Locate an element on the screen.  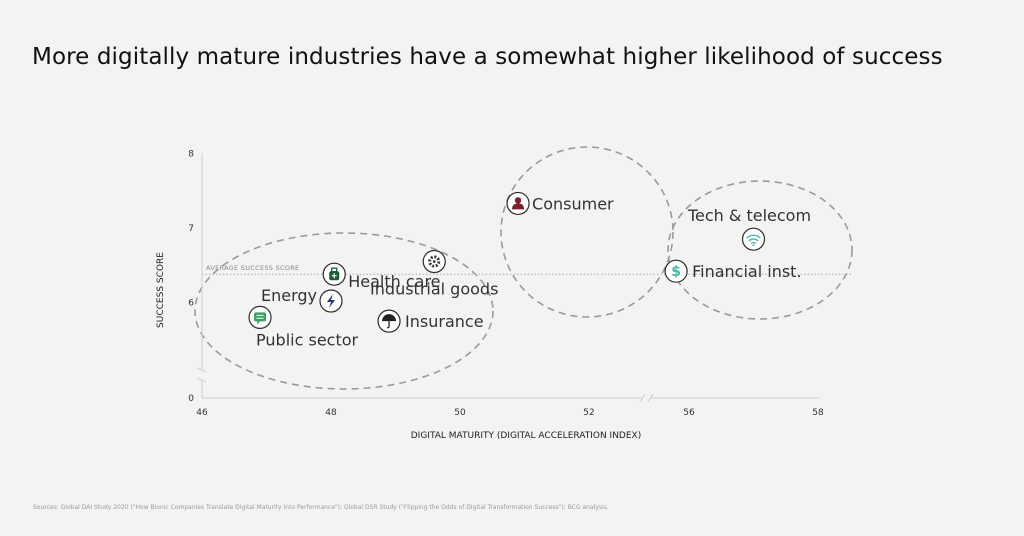
x-tick-label: 52 is located at coordinates (588, 413).